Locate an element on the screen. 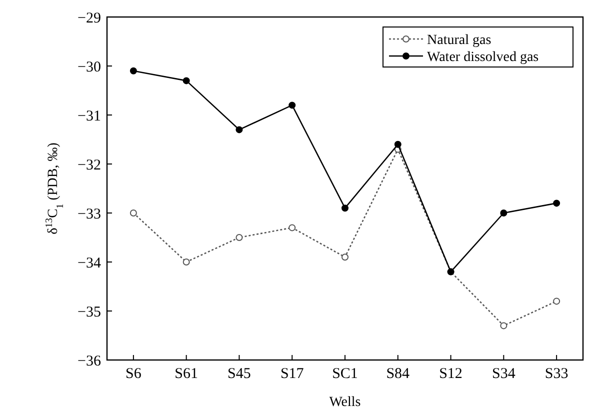 This screenshot has height=413, width=598. y-tick-label: −36 is located at coordinates (90, 361).